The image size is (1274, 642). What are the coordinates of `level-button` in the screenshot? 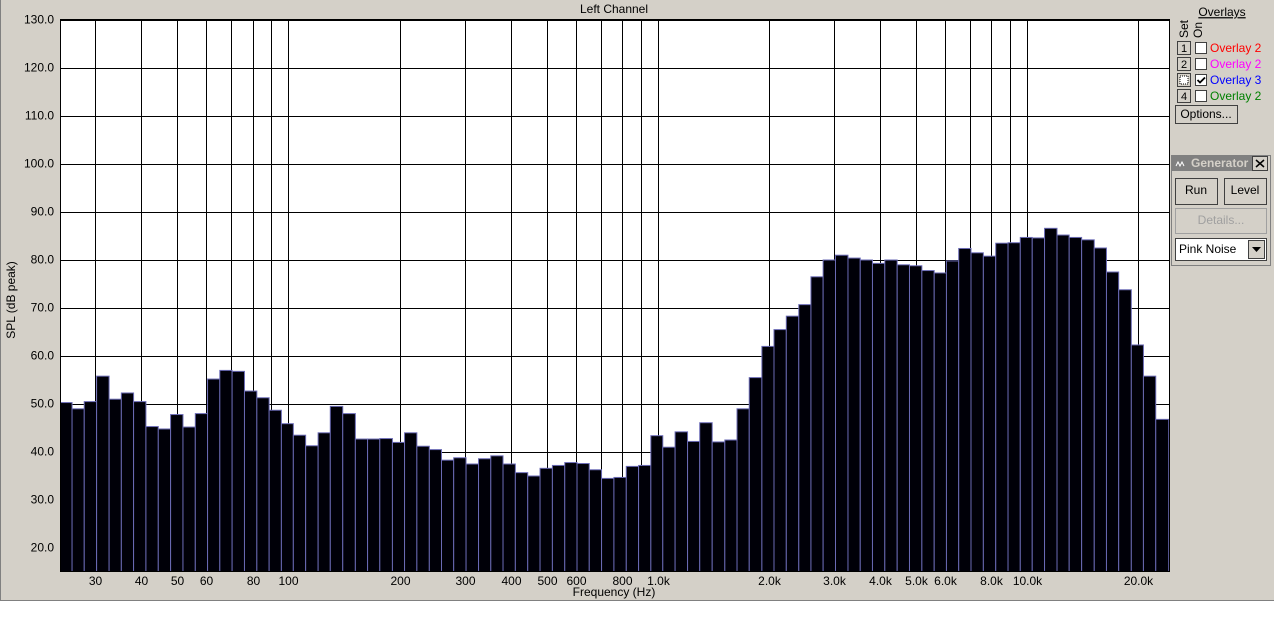 It's located at (1245, 191).